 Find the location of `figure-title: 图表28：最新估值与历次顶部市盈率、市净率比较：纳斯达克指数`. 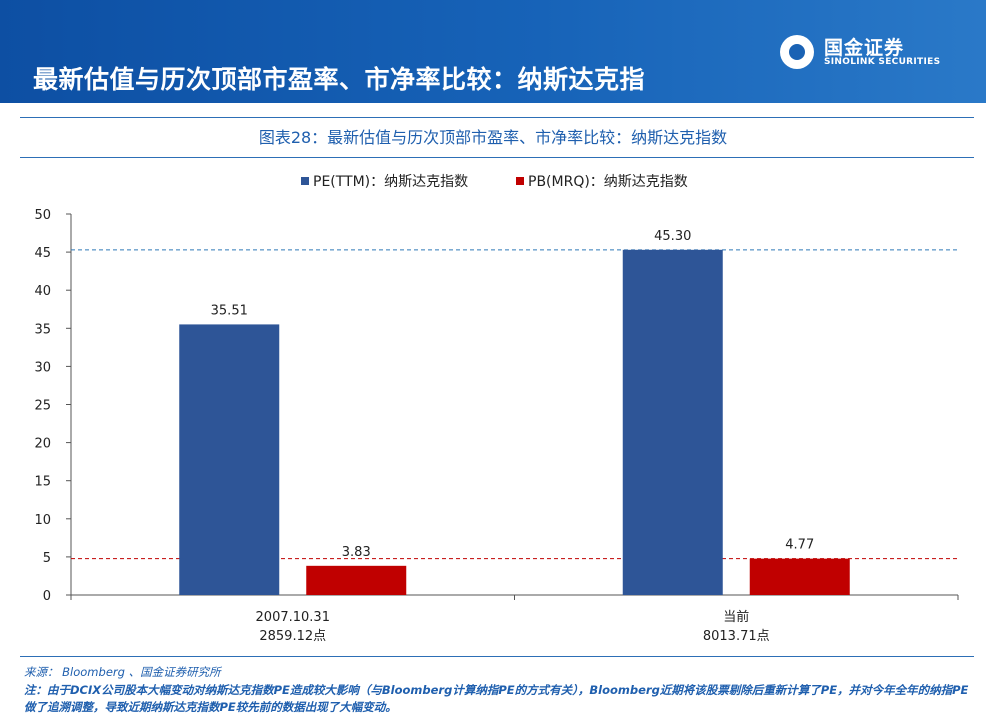

figure-title: 图表28：最新估值与历次顶部市盈率、市净率比较：纳斯达克指数 is located at coordinates (493, 137).